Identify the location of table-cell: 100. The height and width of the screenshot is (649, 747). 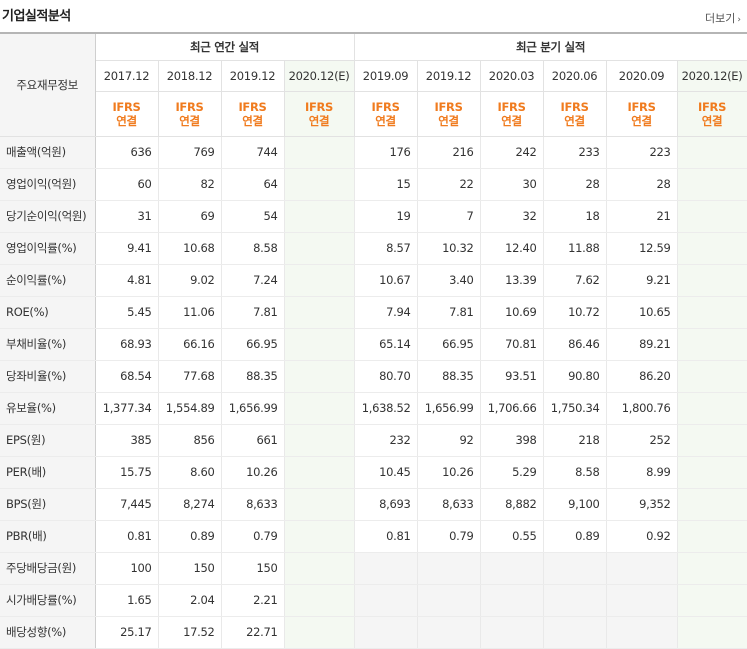
(127, 568).